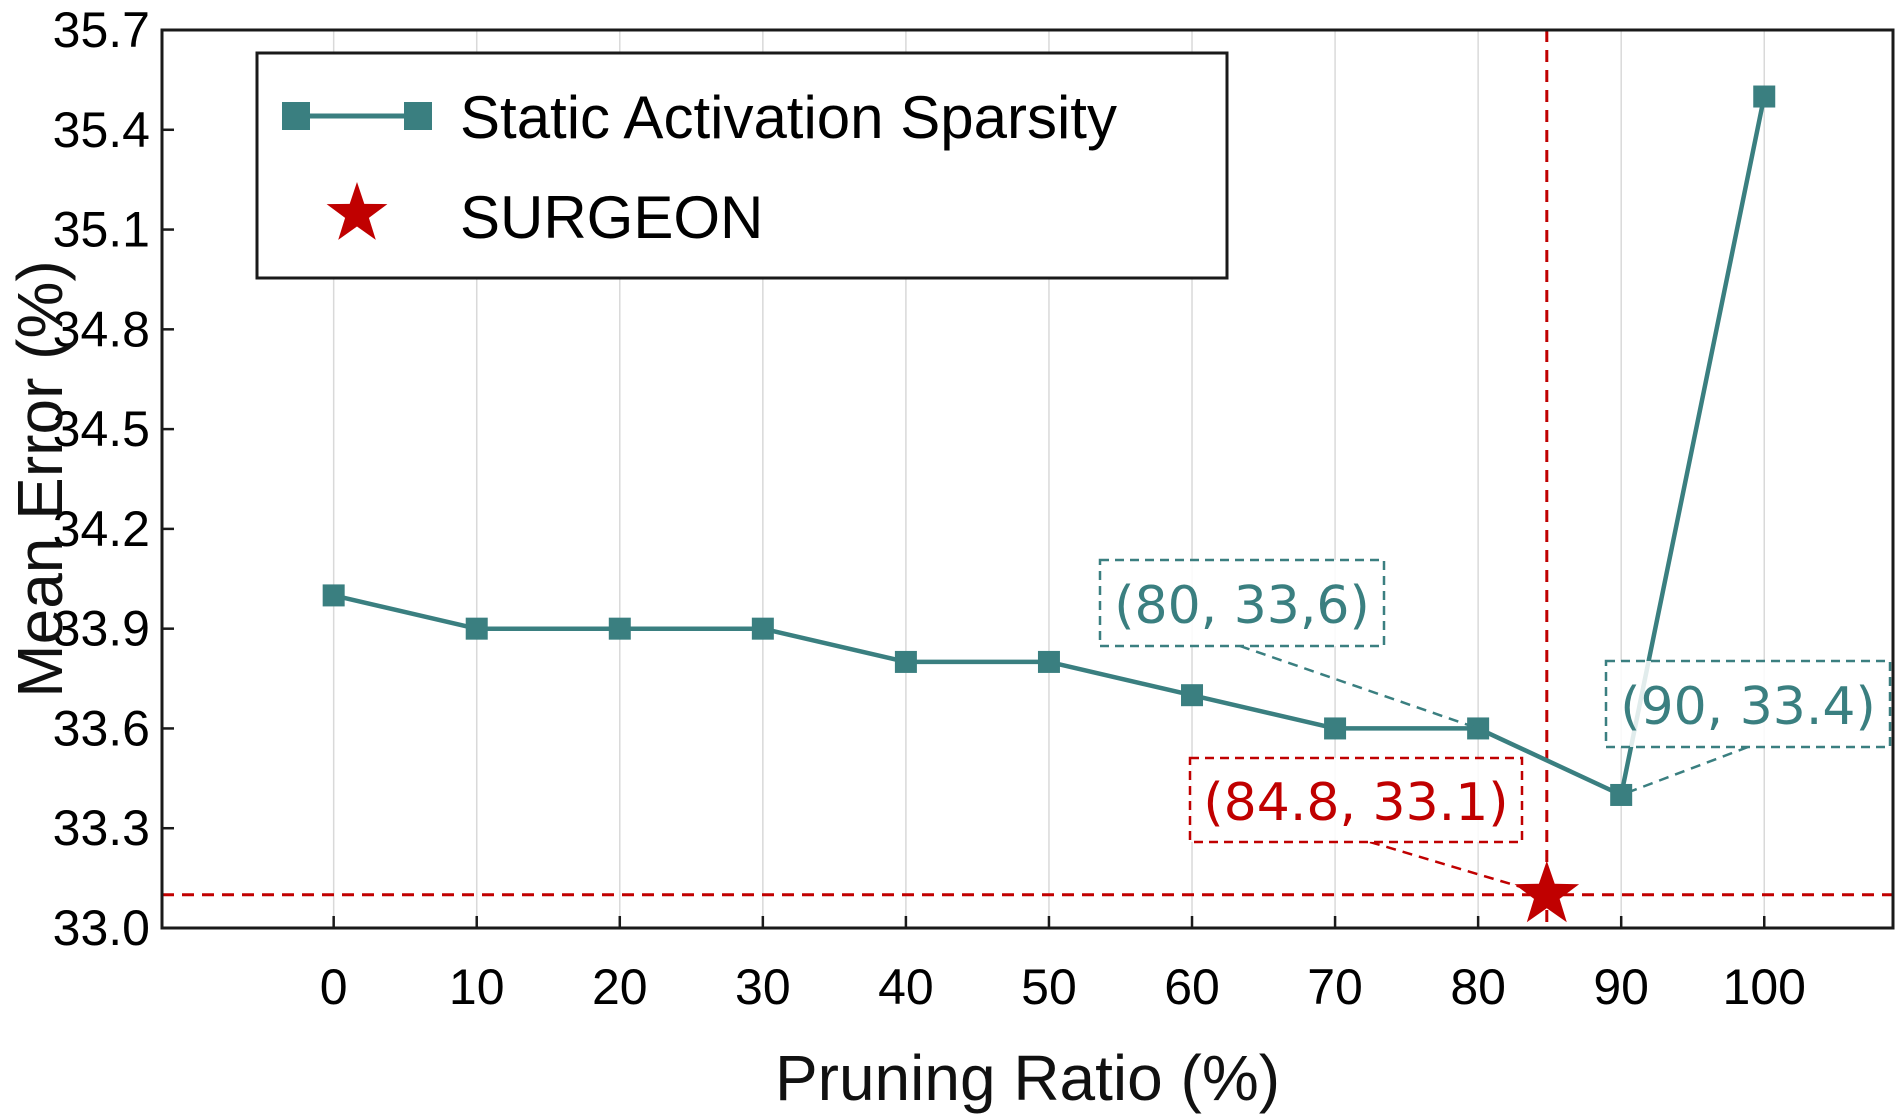 This screenshot has width=1902, height=1120. Describe the element at coordinates (906, 987) in the screenshot. I see `x-tick-label: 40` at that location.